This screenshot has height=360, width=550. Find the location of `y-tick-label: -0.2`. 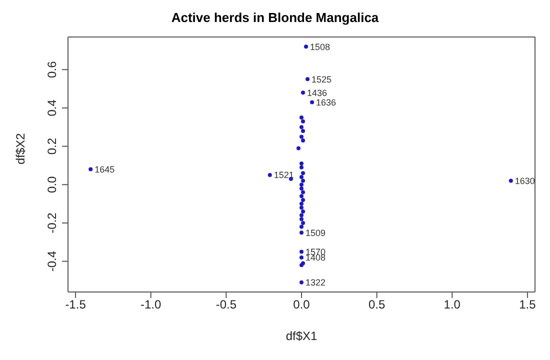

y-tick-label: -0.2 is located at coordinates (52, 223).